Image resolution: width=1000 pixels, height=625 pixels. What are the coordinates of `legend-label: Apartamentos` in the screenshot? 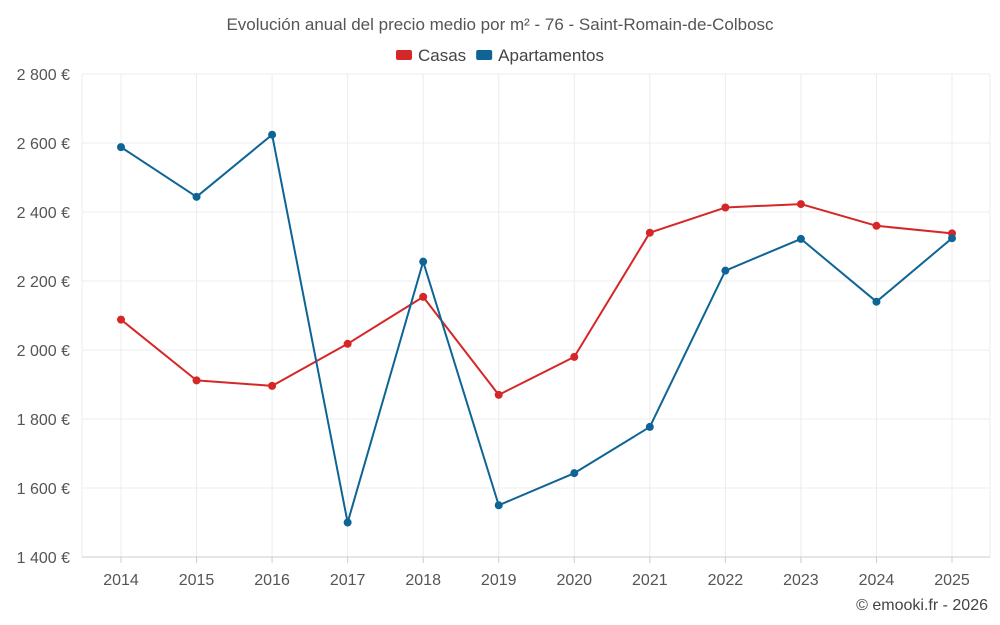 It's located at (551, 55).